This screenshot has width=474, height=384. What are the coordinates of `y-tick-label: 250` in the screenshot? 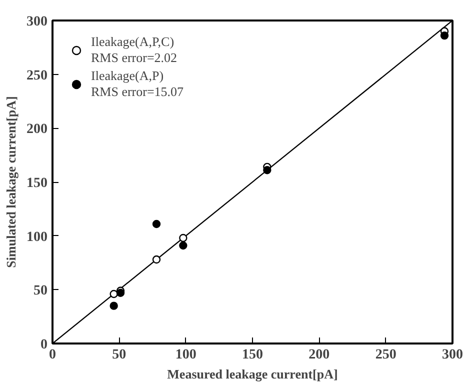 It's located at (37, 76).